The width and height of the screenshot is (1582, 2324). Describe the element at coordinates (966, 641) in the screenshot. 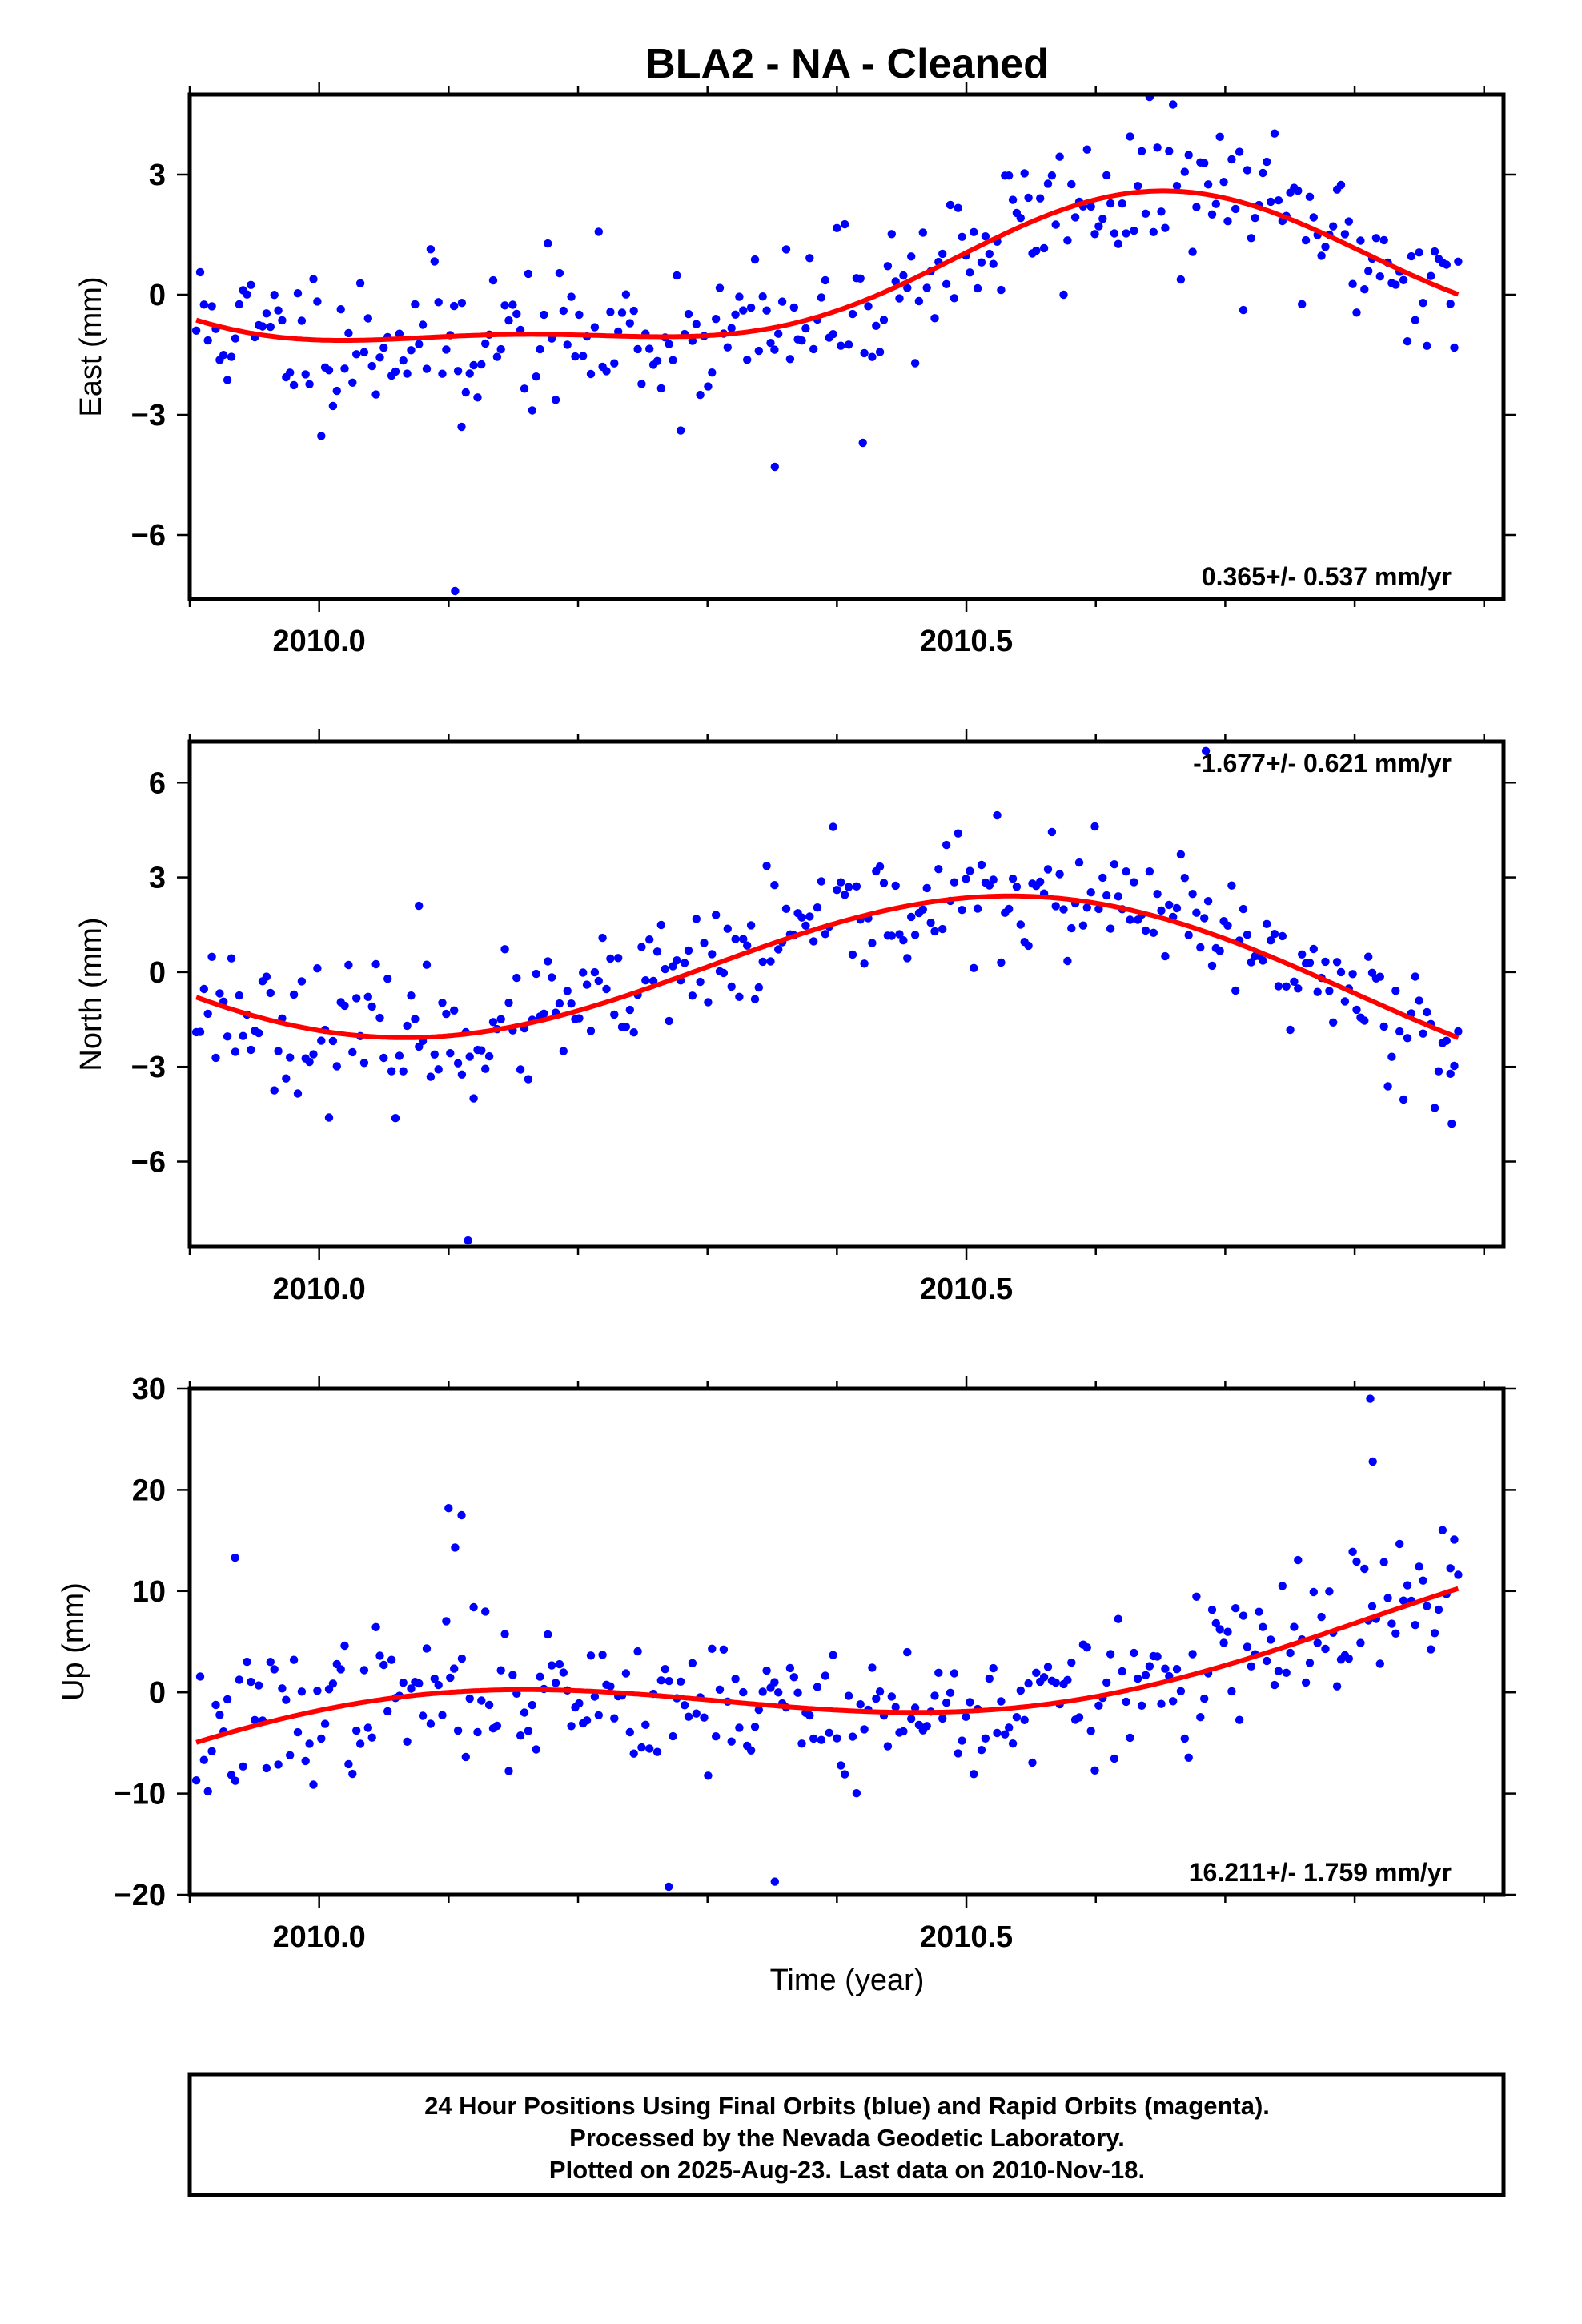

I see `x-tick-label: 2010.5` at that location.